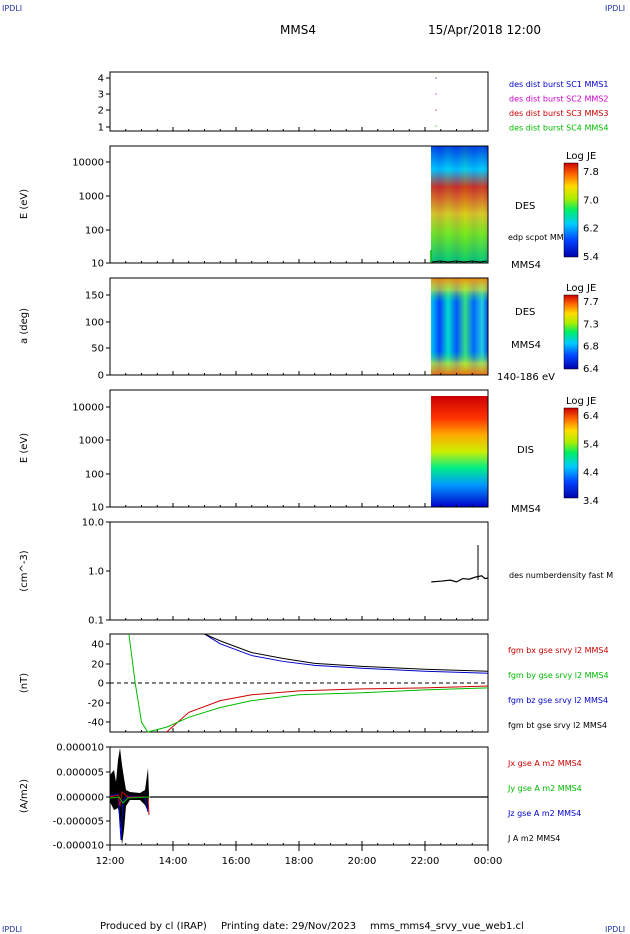  I want to click on dis-energy-ylabel: E (eV), so click(24, 448).